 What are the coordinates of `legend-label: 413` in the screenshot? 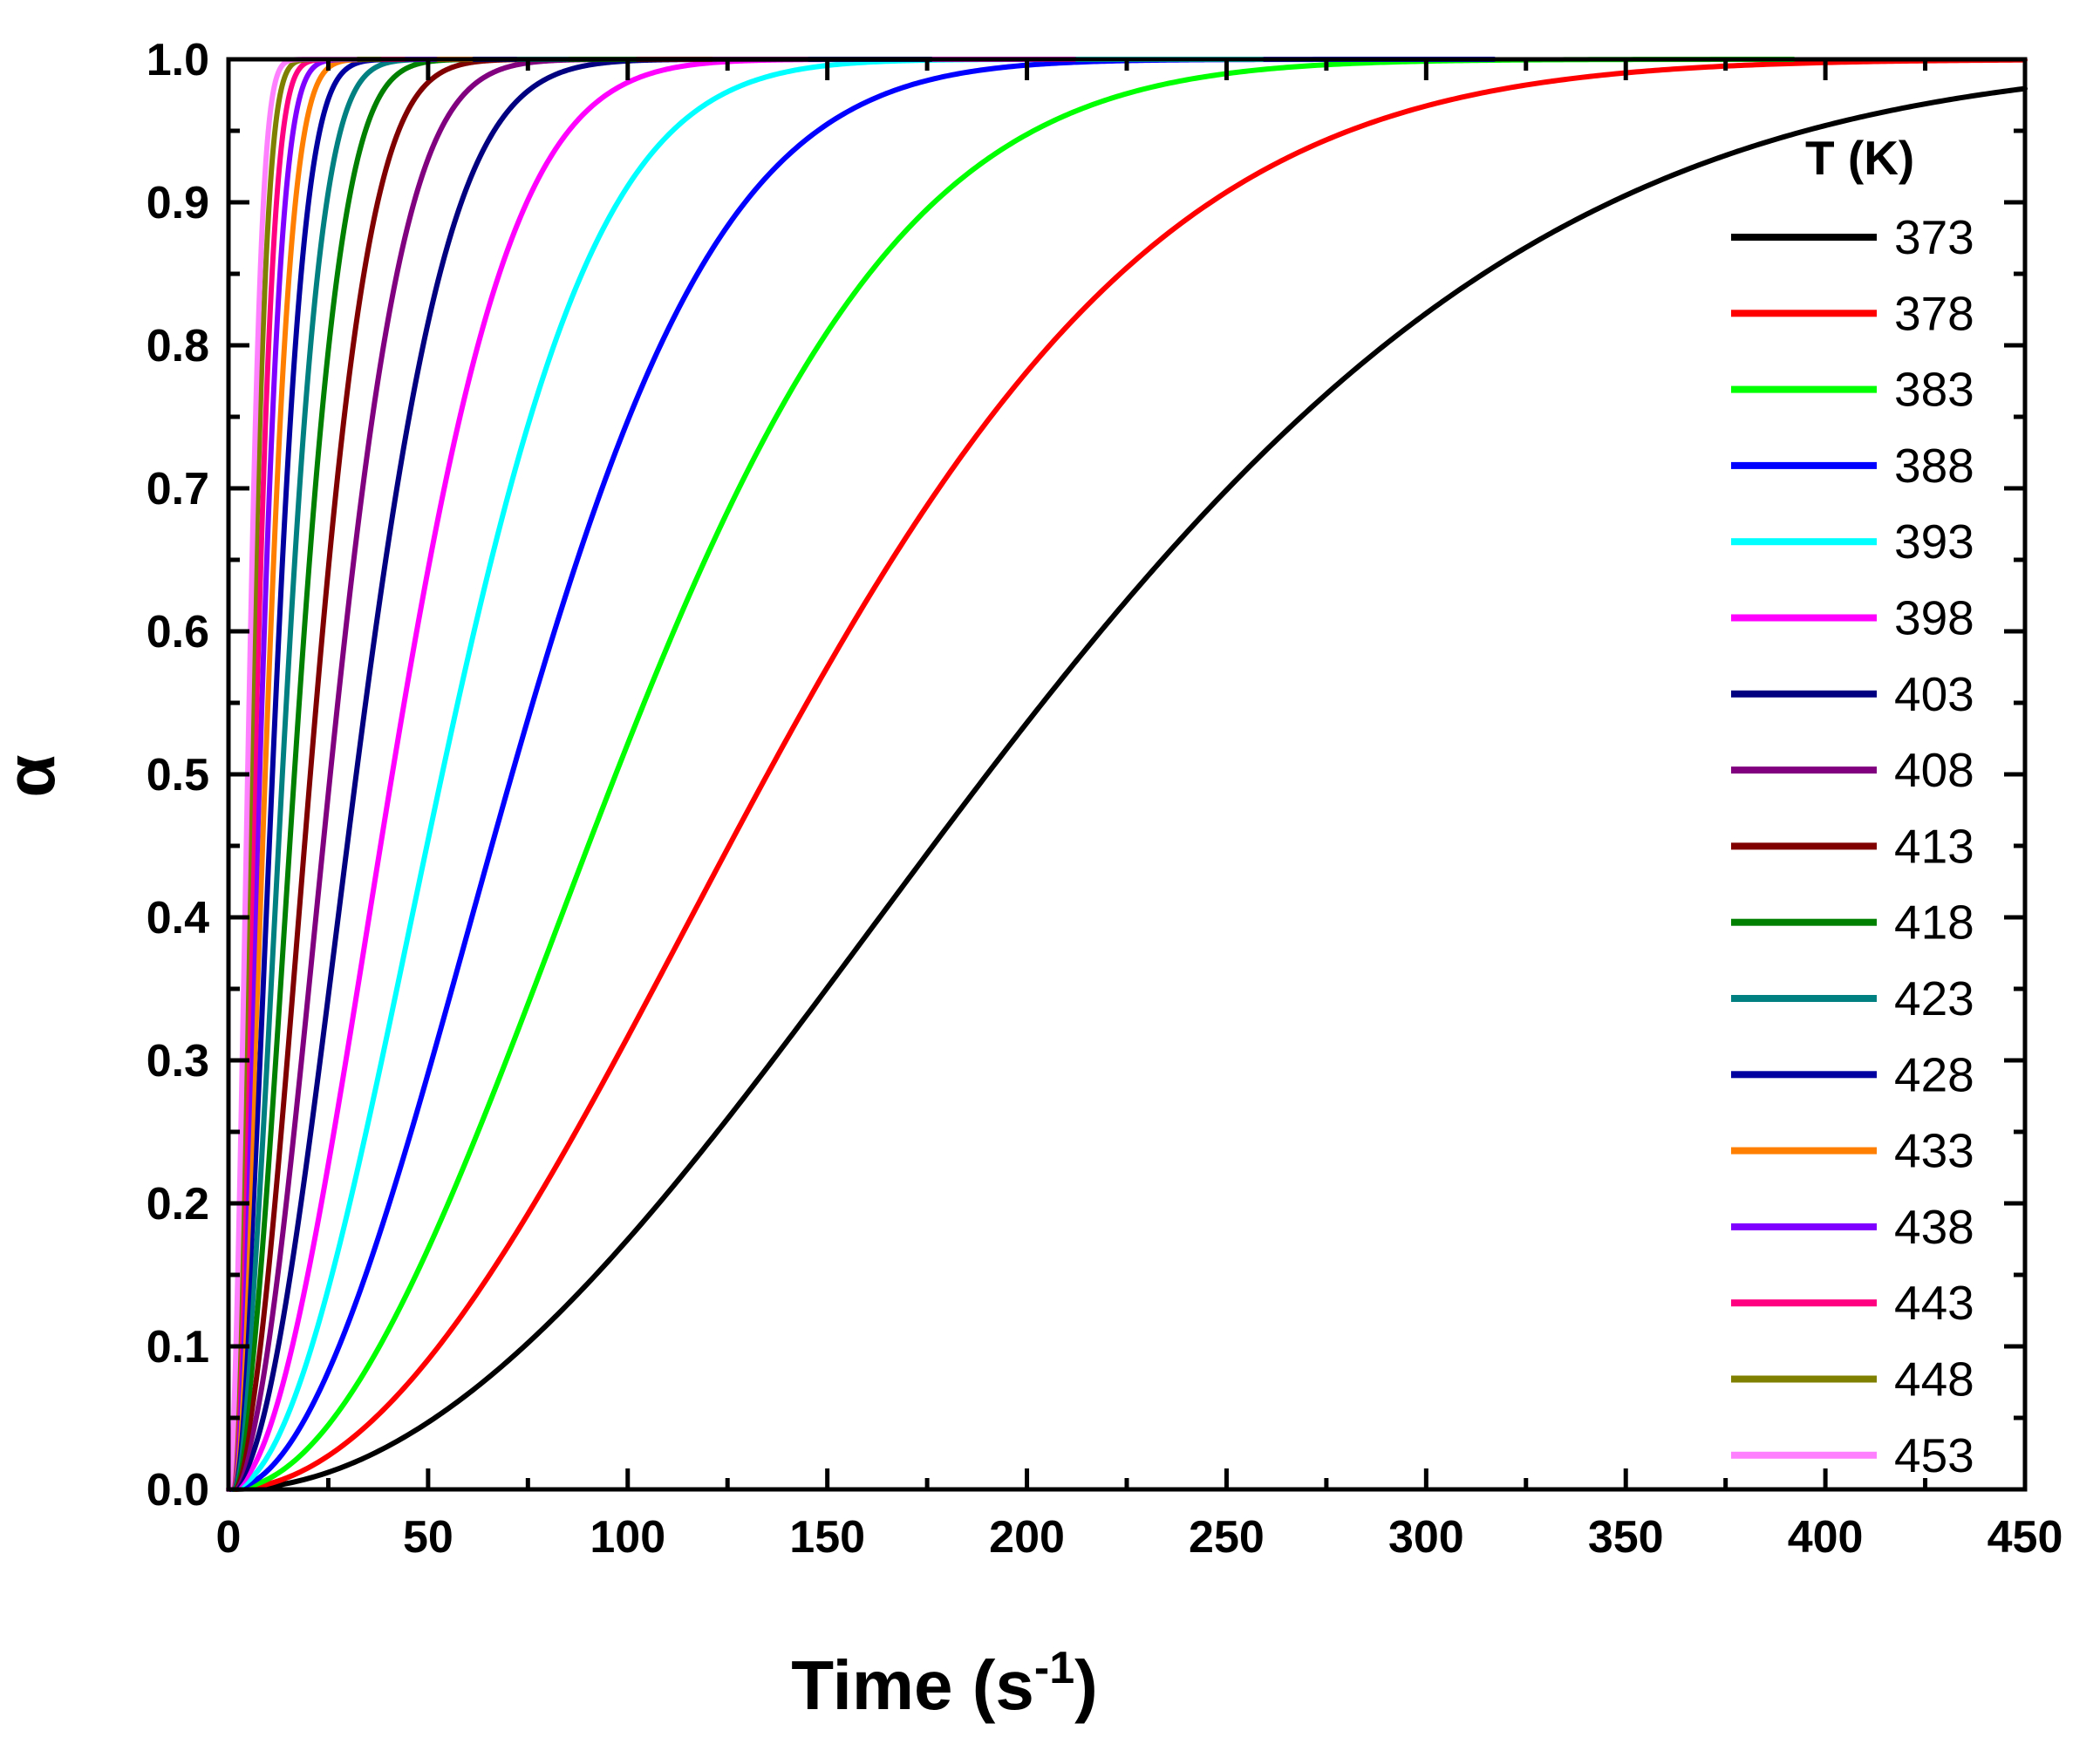 It's located at (1934, 846).